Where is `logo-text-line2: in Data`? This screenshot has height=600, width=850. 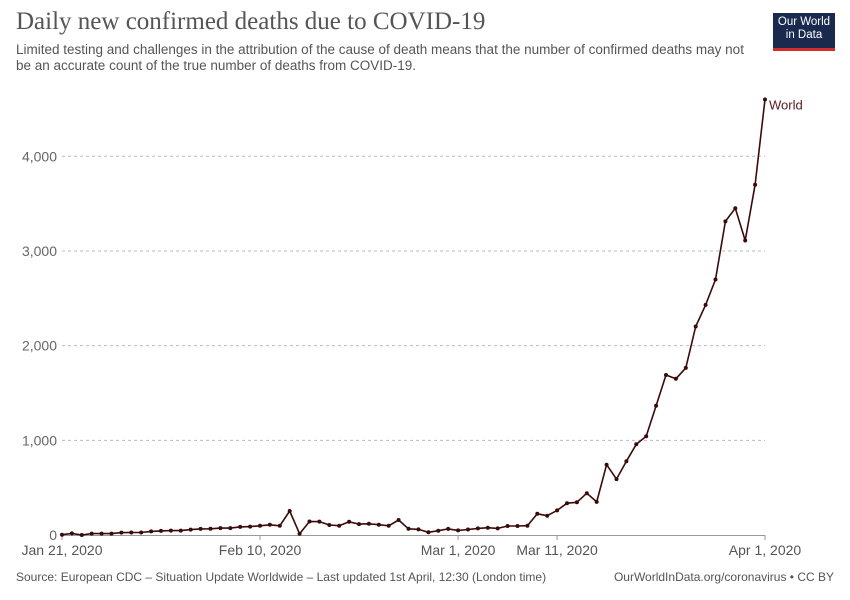
logo-text-line2: in Data is located at coordinates (804, 35).